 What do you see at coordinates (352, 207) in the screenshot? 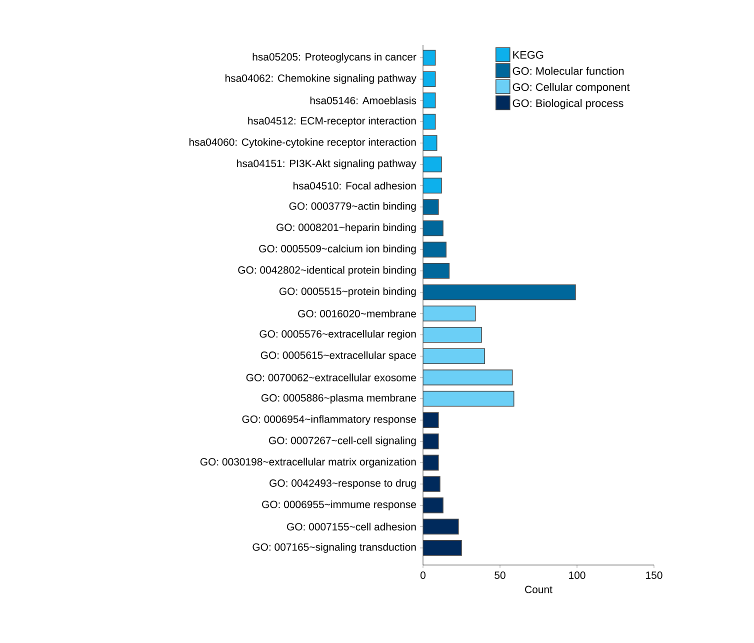
I see `y-tick-label: GO: 0003779~actin binding` at bounding box center [352, 207].